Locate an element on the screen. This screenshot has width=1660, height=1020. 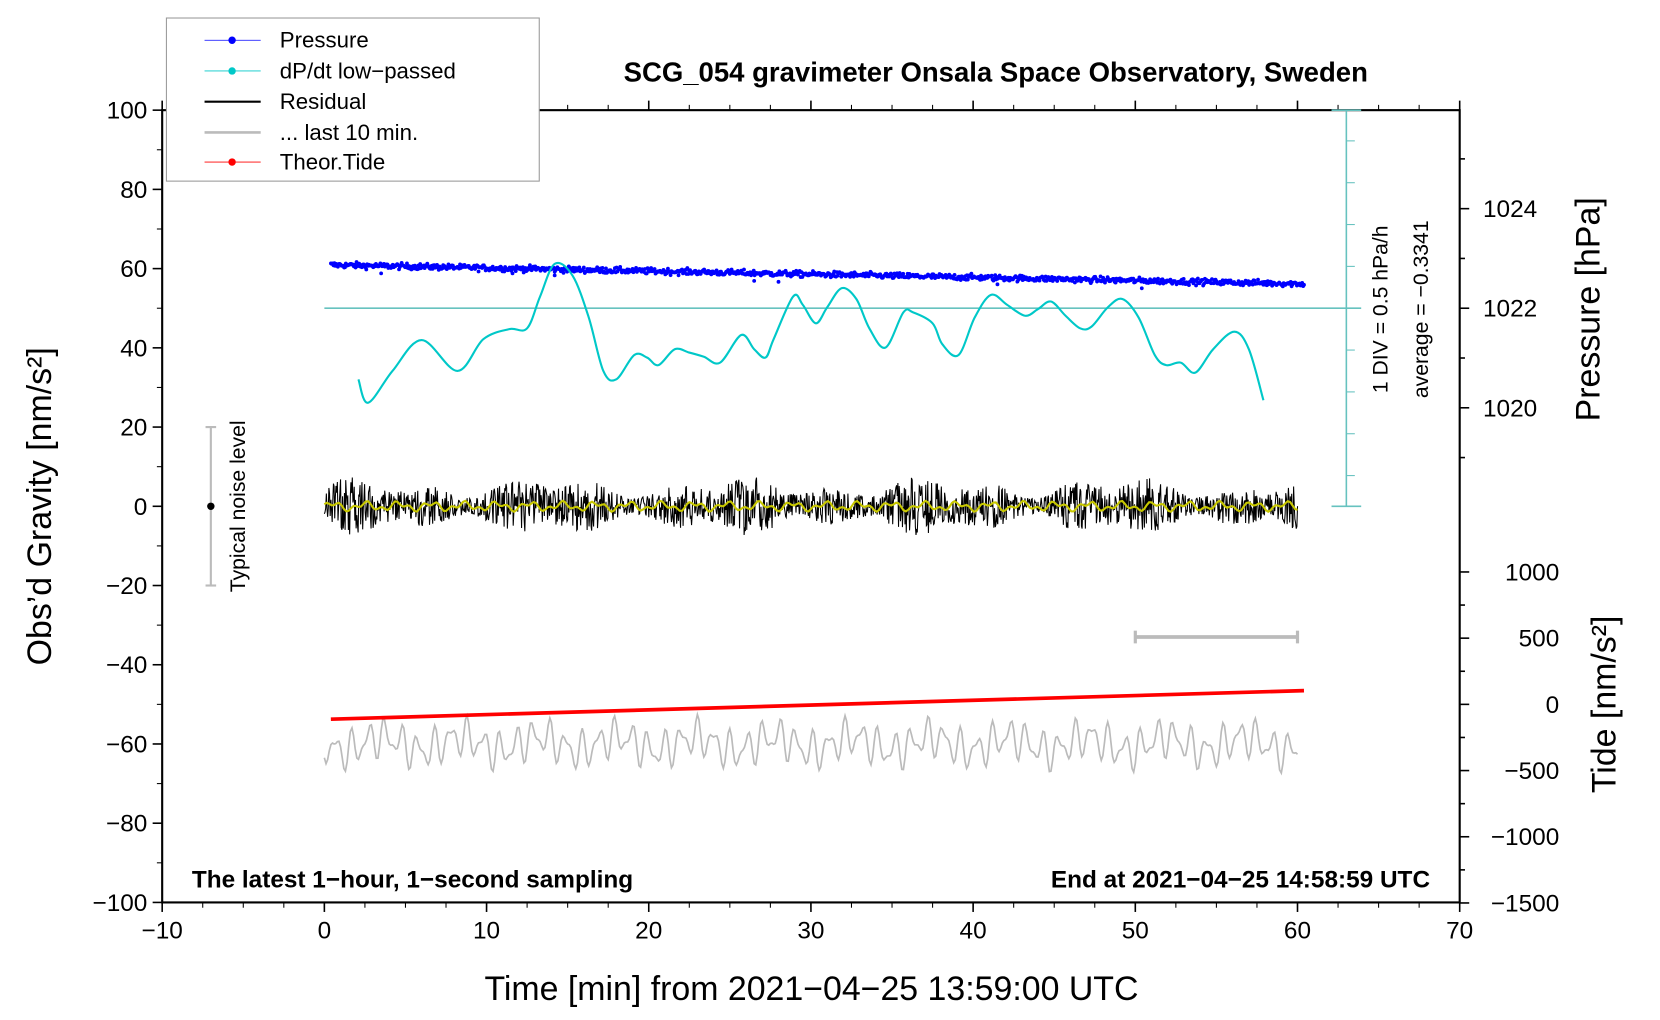
y-axis-label: Obs’d Gravity [nm/s²] is located at coordinates (40, 506).